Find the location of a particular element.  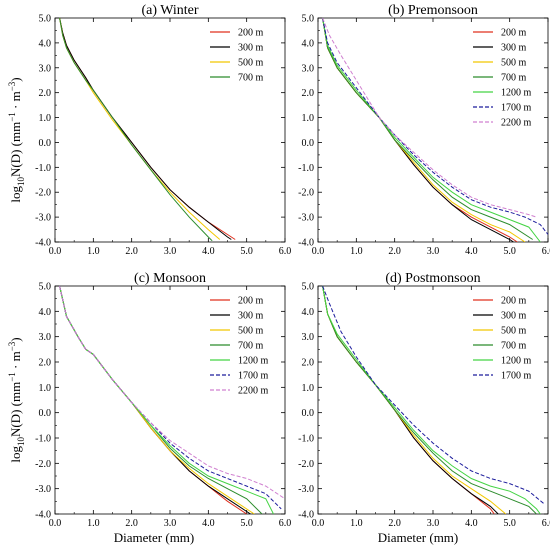

x-axis-label-right: Diameter (mm) is located at coordinates (418, 537).